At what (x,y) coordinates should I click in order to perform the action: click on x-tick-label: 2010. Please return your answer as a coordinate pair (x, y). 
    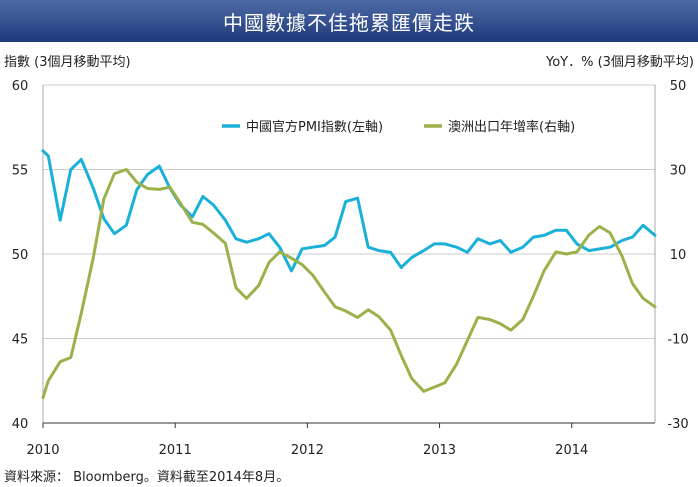
    Looking at the image, I should click on (42, 450).